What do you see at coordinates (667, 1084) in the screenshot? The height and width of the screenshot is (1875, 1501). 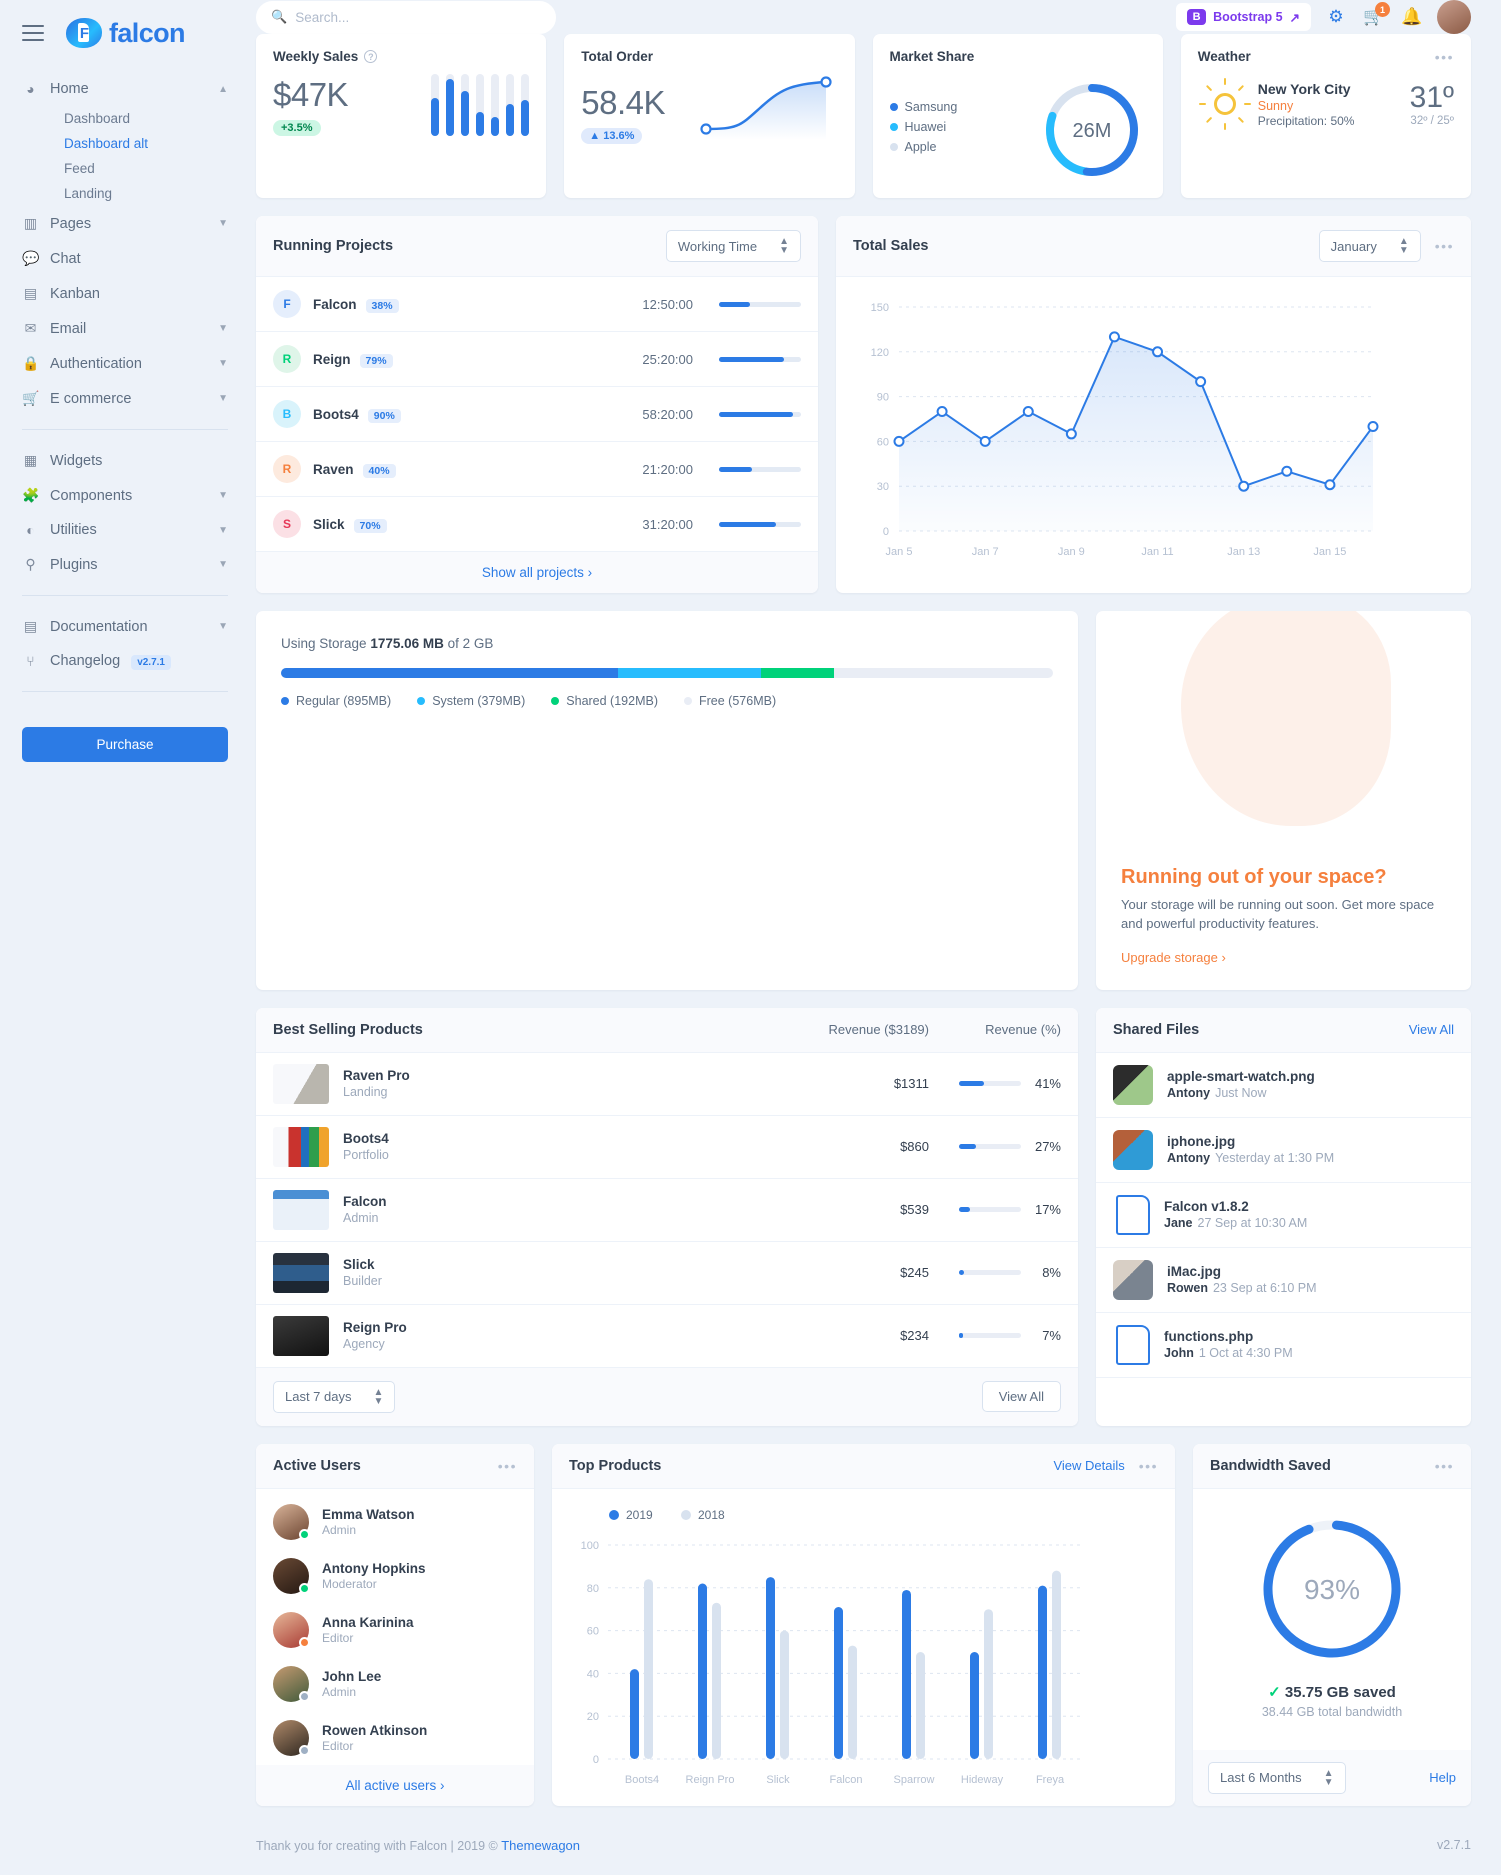 I see `table-row: Raven Pro Landing $1311 41%` at bounding box center [667, 1084].